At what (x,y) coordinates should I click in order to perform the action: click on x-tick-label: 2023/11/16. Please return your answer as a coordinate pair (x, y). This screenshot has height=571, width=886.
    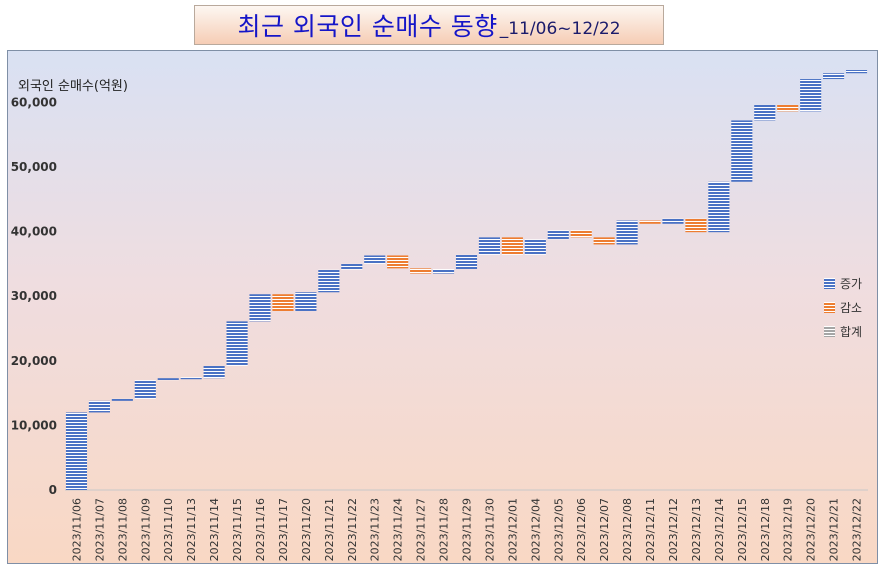
    Looking at the image, I should click on (260, 529).